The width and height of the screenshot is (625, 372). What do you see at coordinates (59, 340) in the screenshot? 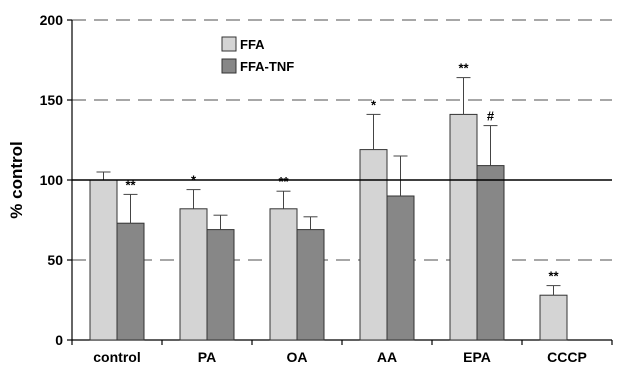
I see `y-tick-label-0: 0` at bounding box center [59, 340].